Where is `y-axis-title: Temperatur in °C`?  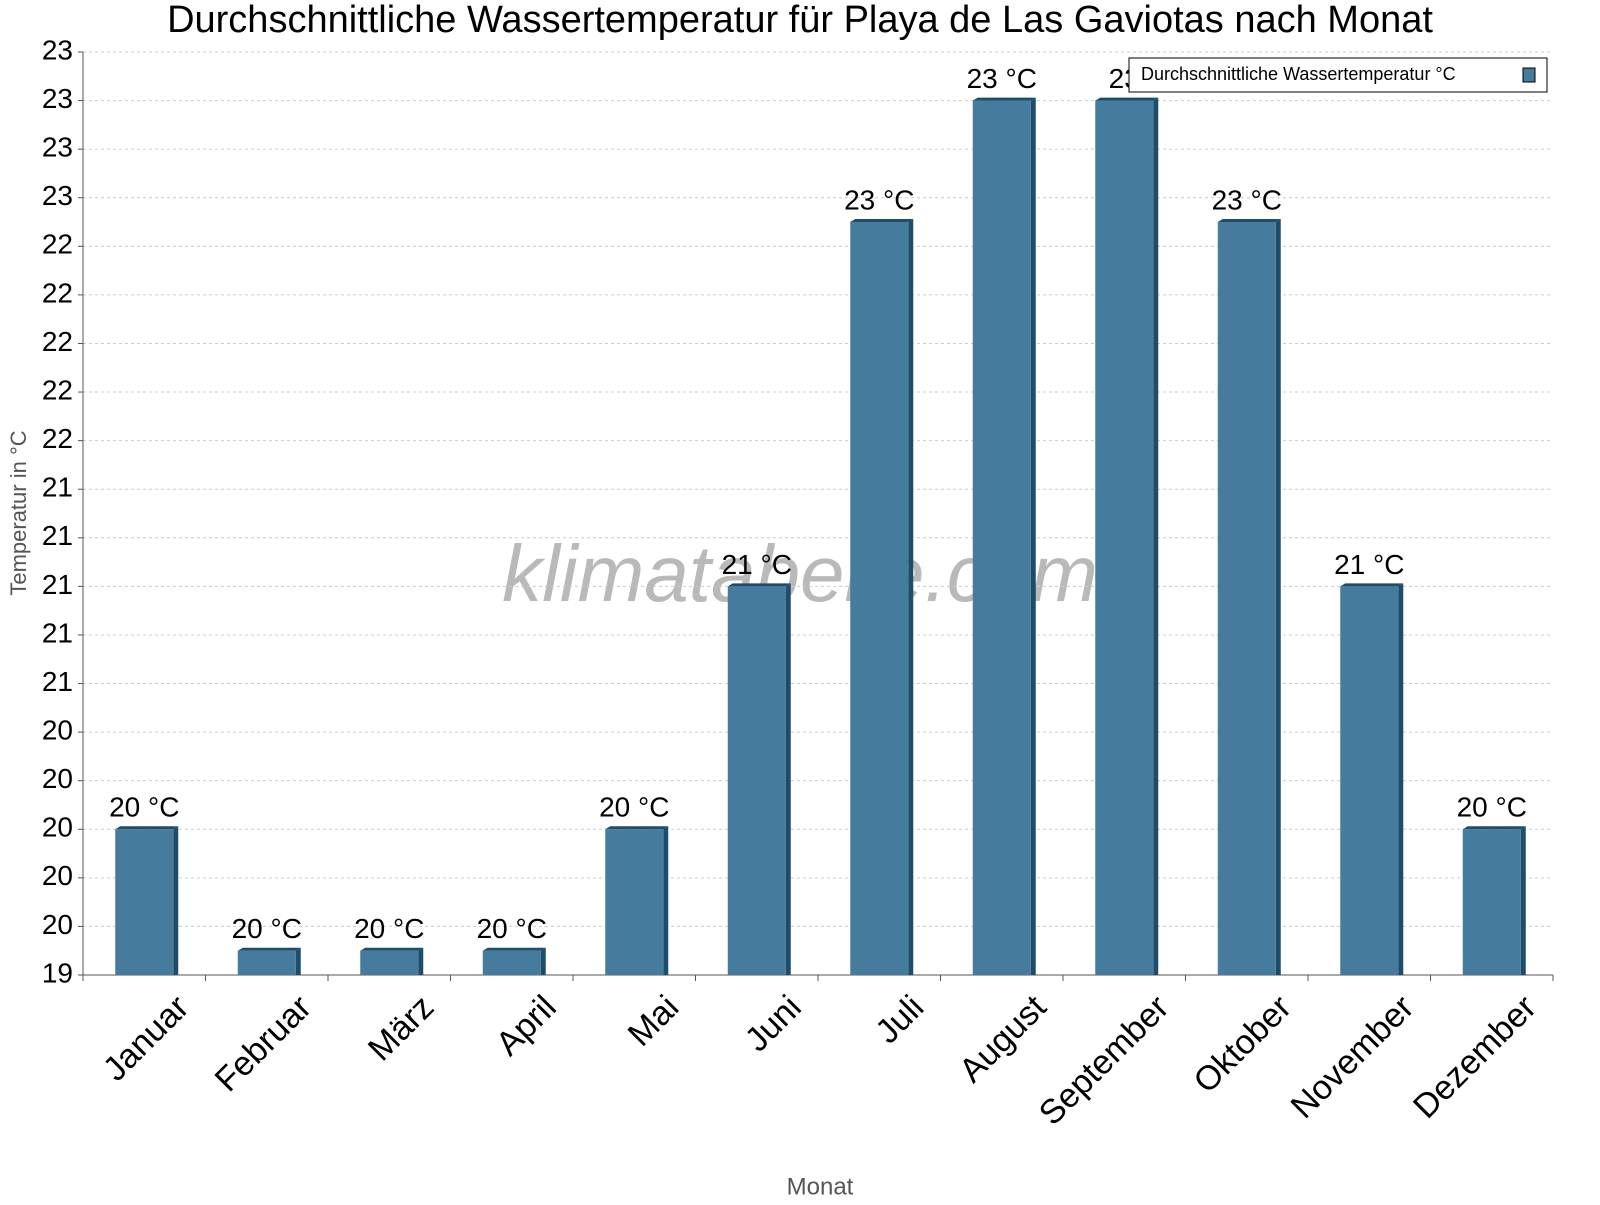
y-axis-title: Temperatur in °C is located at coordinates (18, 512).